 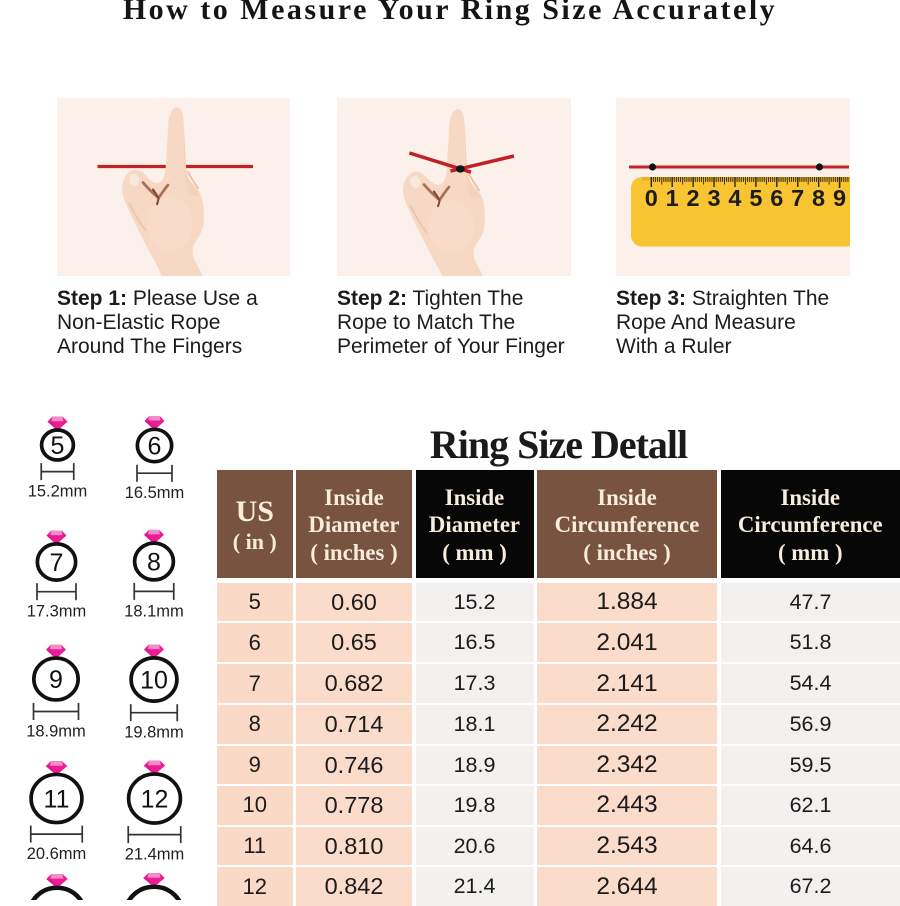 What do you see at coordinates (154, 611) in the screenshot?
I see `svg-text: 18.1mm` at bounding box center [154, 611].